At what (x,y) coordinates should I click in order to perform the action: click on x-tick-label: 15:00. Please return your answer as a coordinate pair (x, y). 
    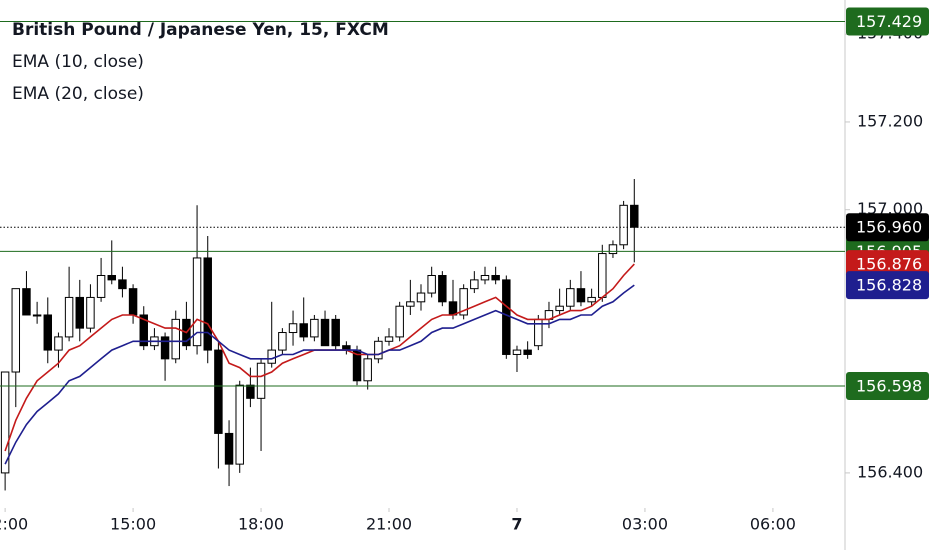
    Looking at the image, I should click on (133, 524).